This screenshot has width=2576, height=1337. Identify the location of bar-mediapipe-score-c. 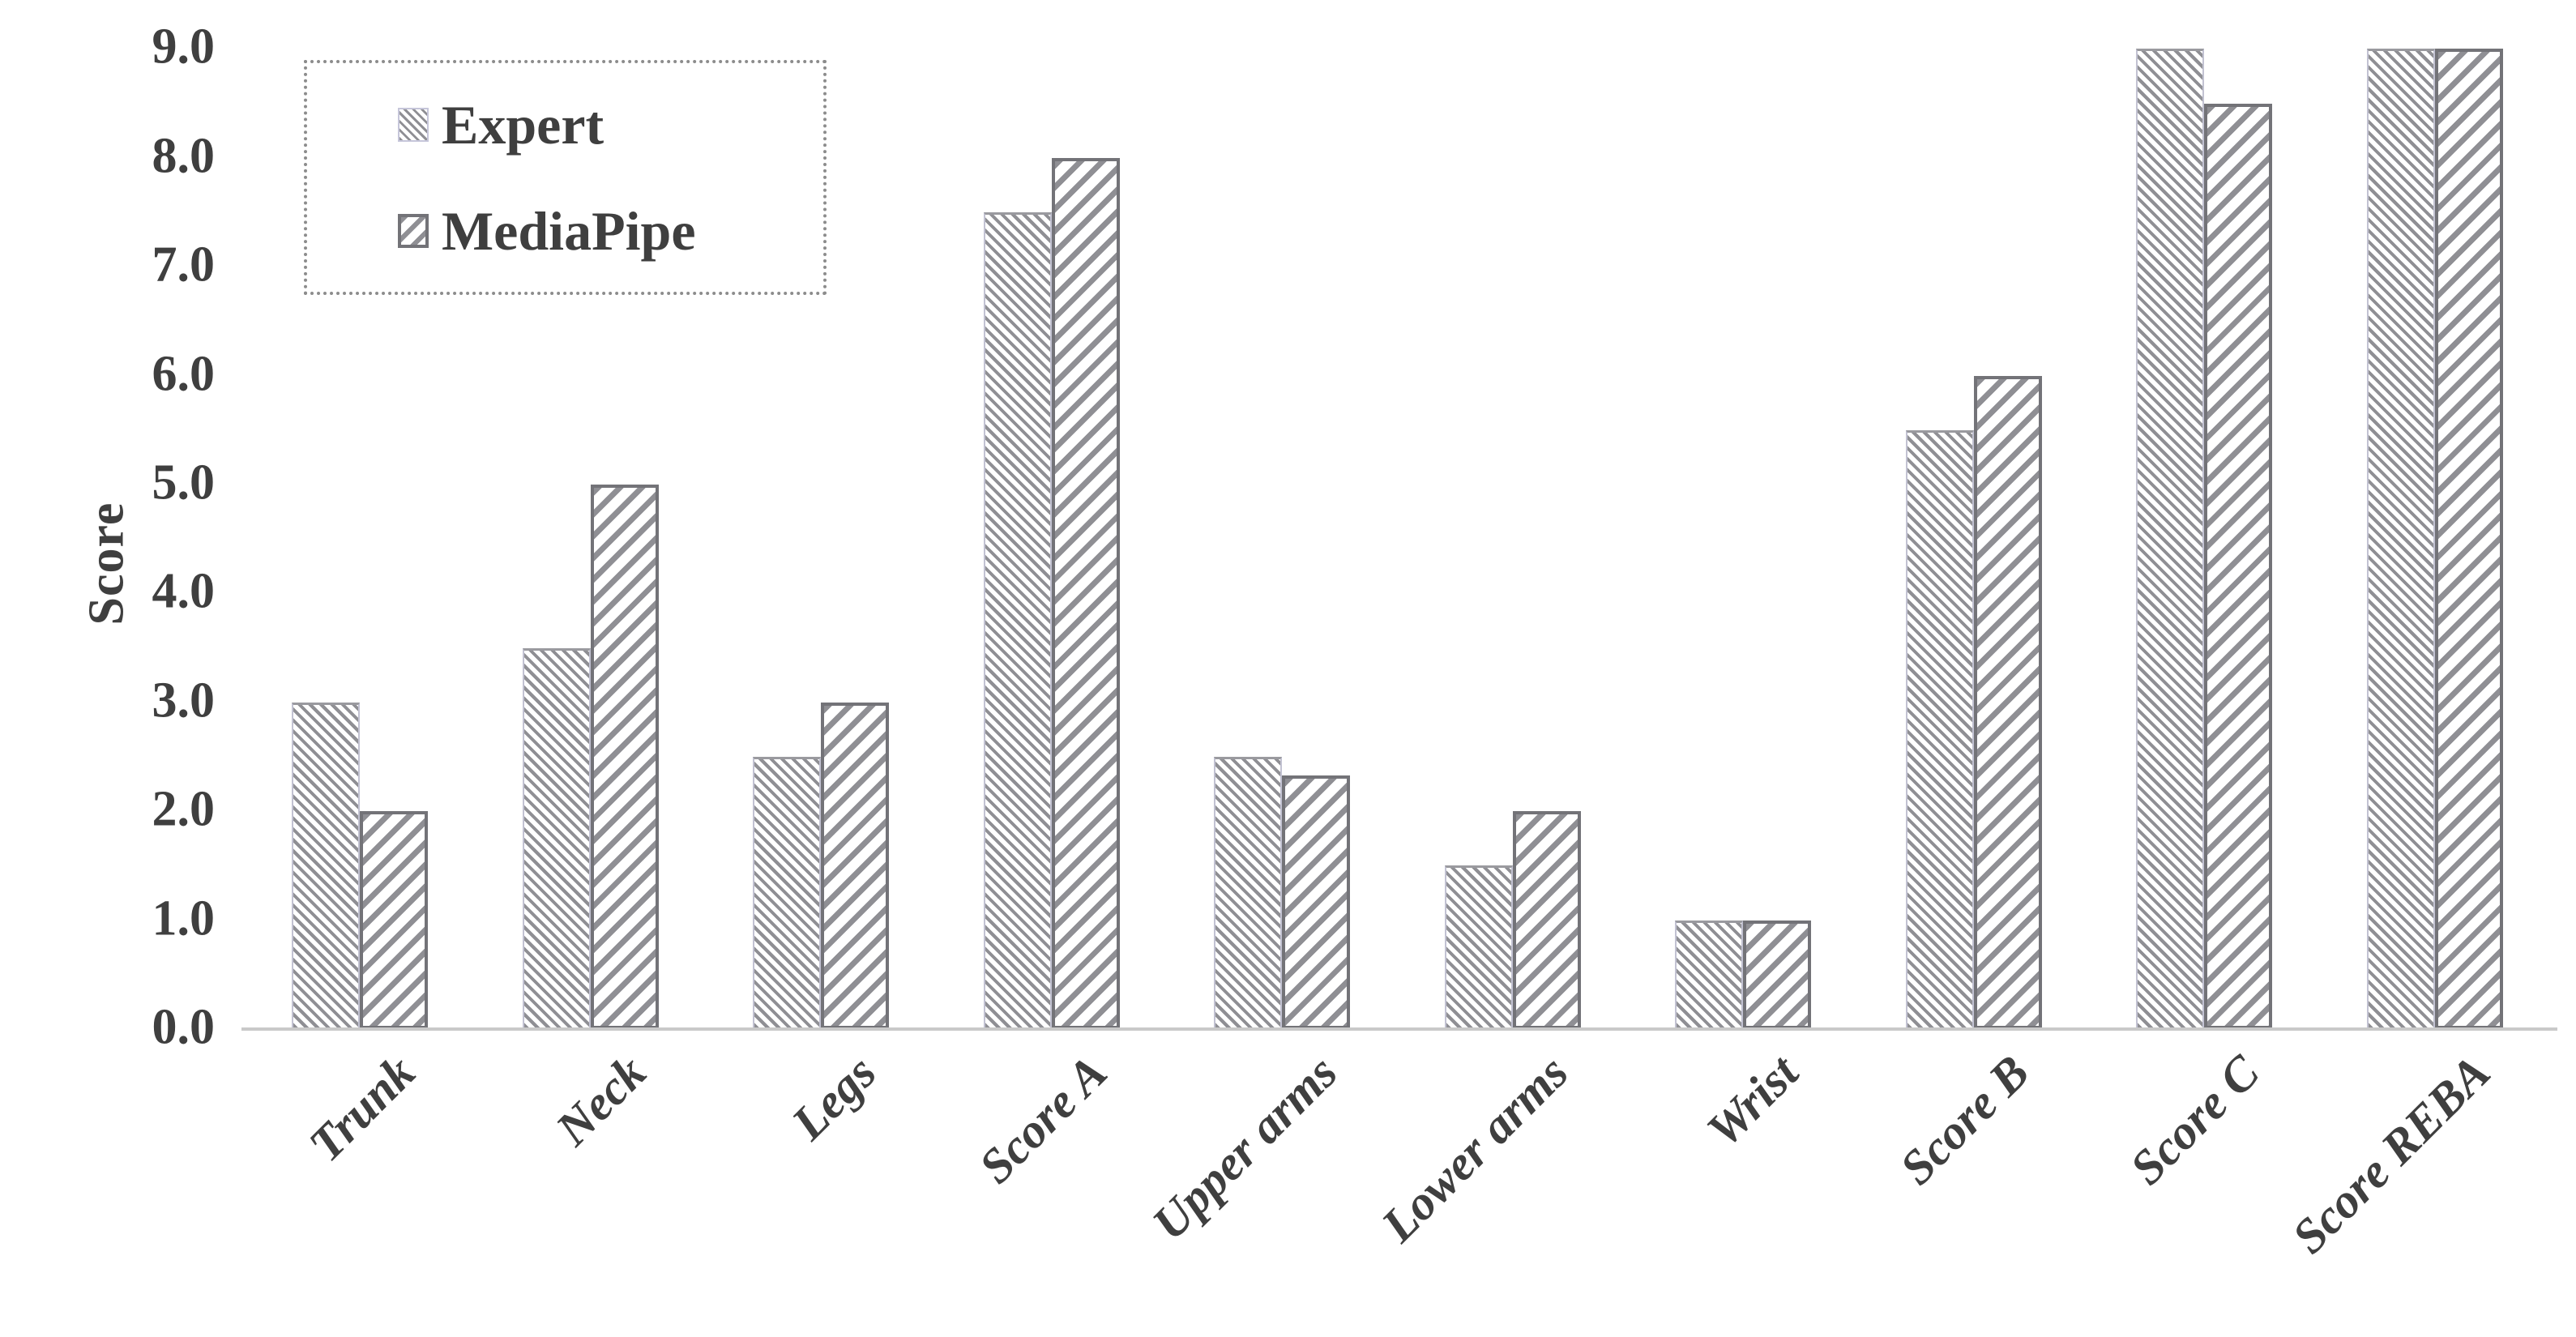
(2238, 566).